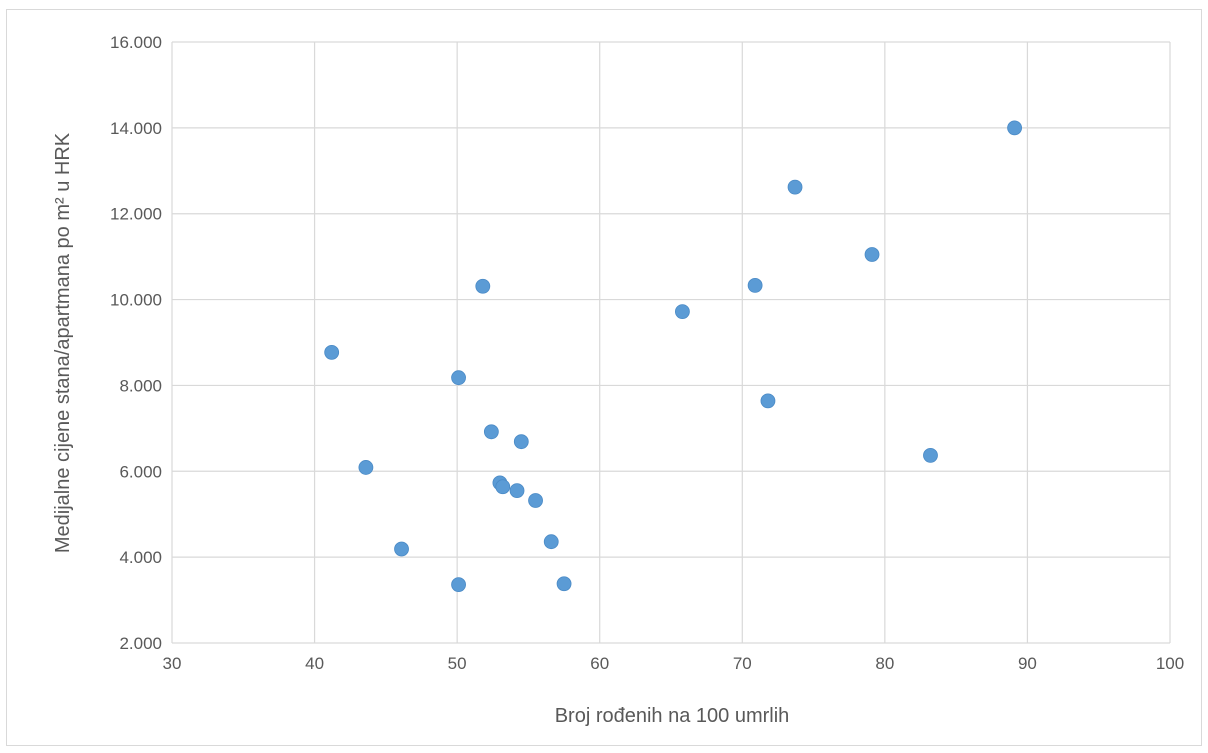 The image size is (1208, 753). What do you see at coordinates (136, 42) in the screenshot?
I see `y-tick-label: 16.000` at bounding box center [136, 42].